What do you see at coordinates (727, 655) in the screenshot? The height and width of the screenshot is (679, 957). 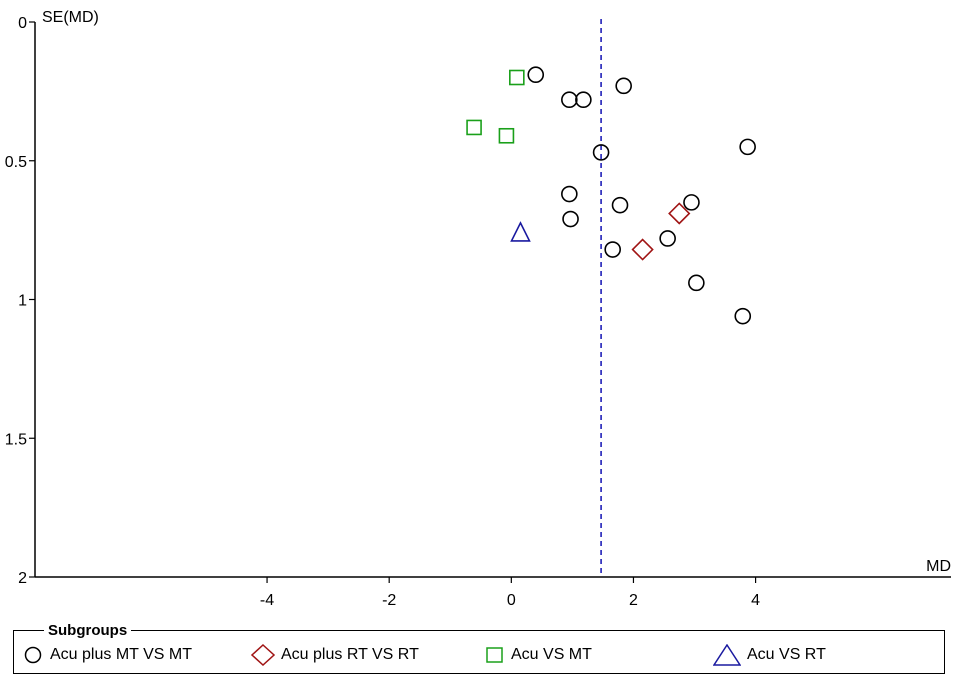 I see `triangle-marker-icon` at bounding box center [727, 655].